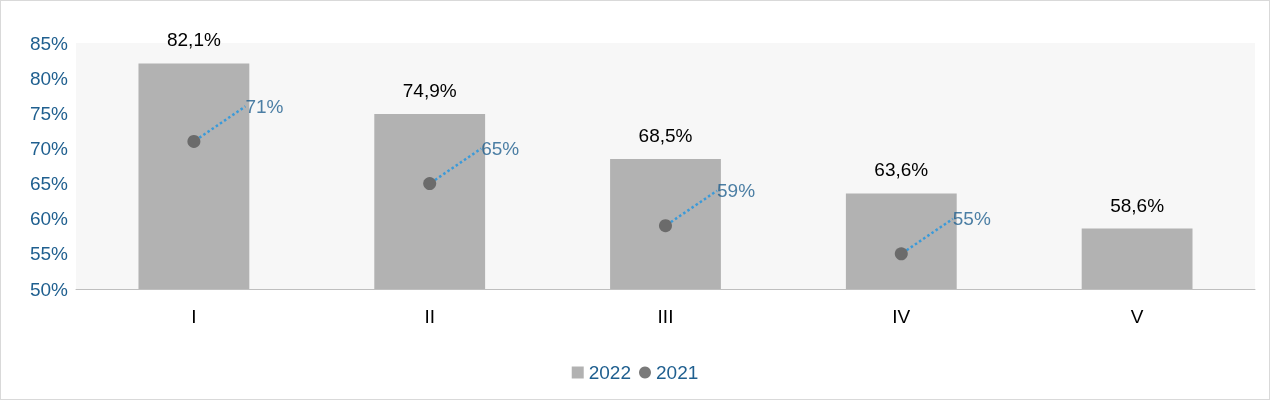 This screenshot has height=400, width=1270. Describe the element at coordinates (665, 135) in the screenshot. I see `data-label: 68,5%` at that location.